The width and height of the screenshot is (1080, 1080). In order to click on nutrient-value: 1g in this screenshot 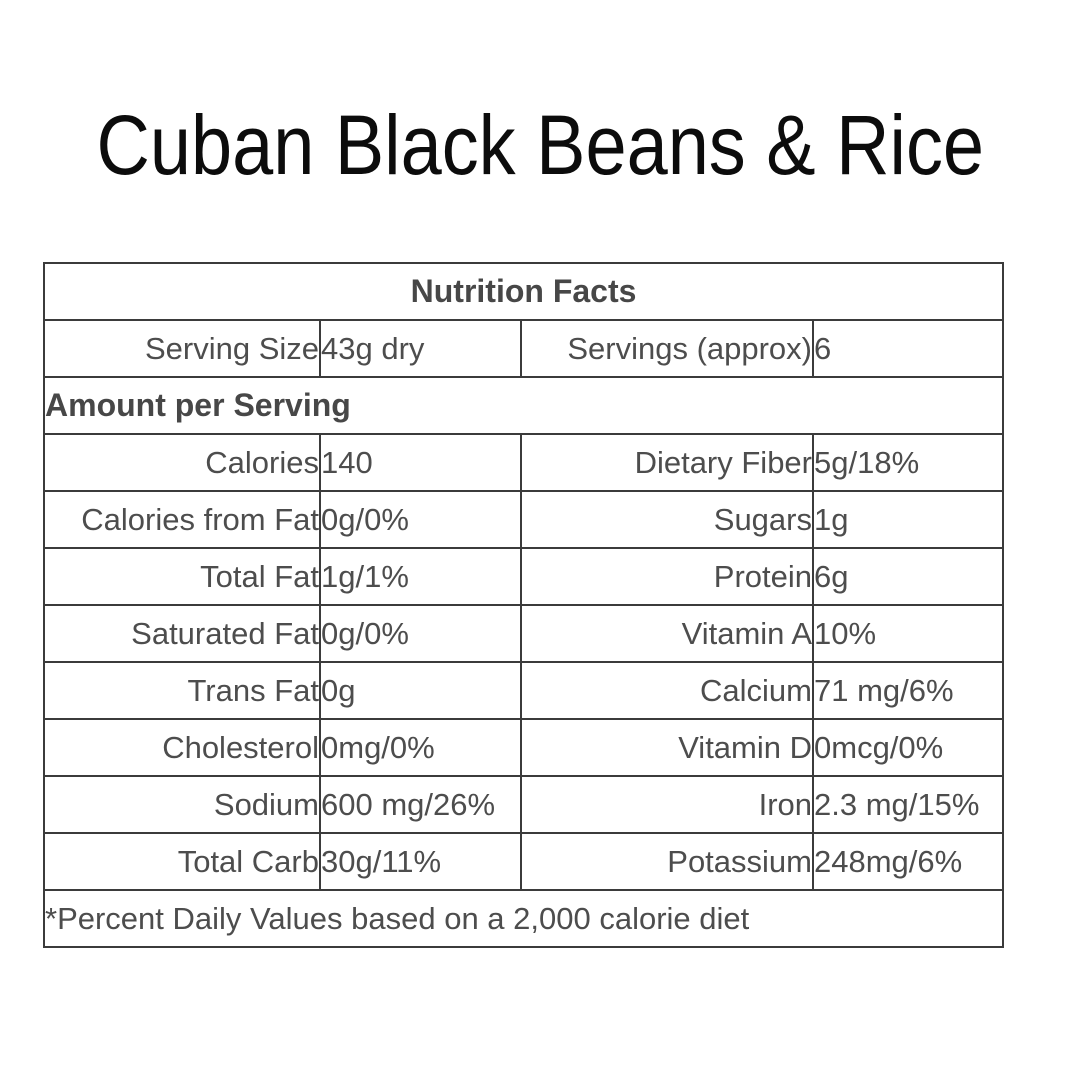, I will do `click(908, 519)`.